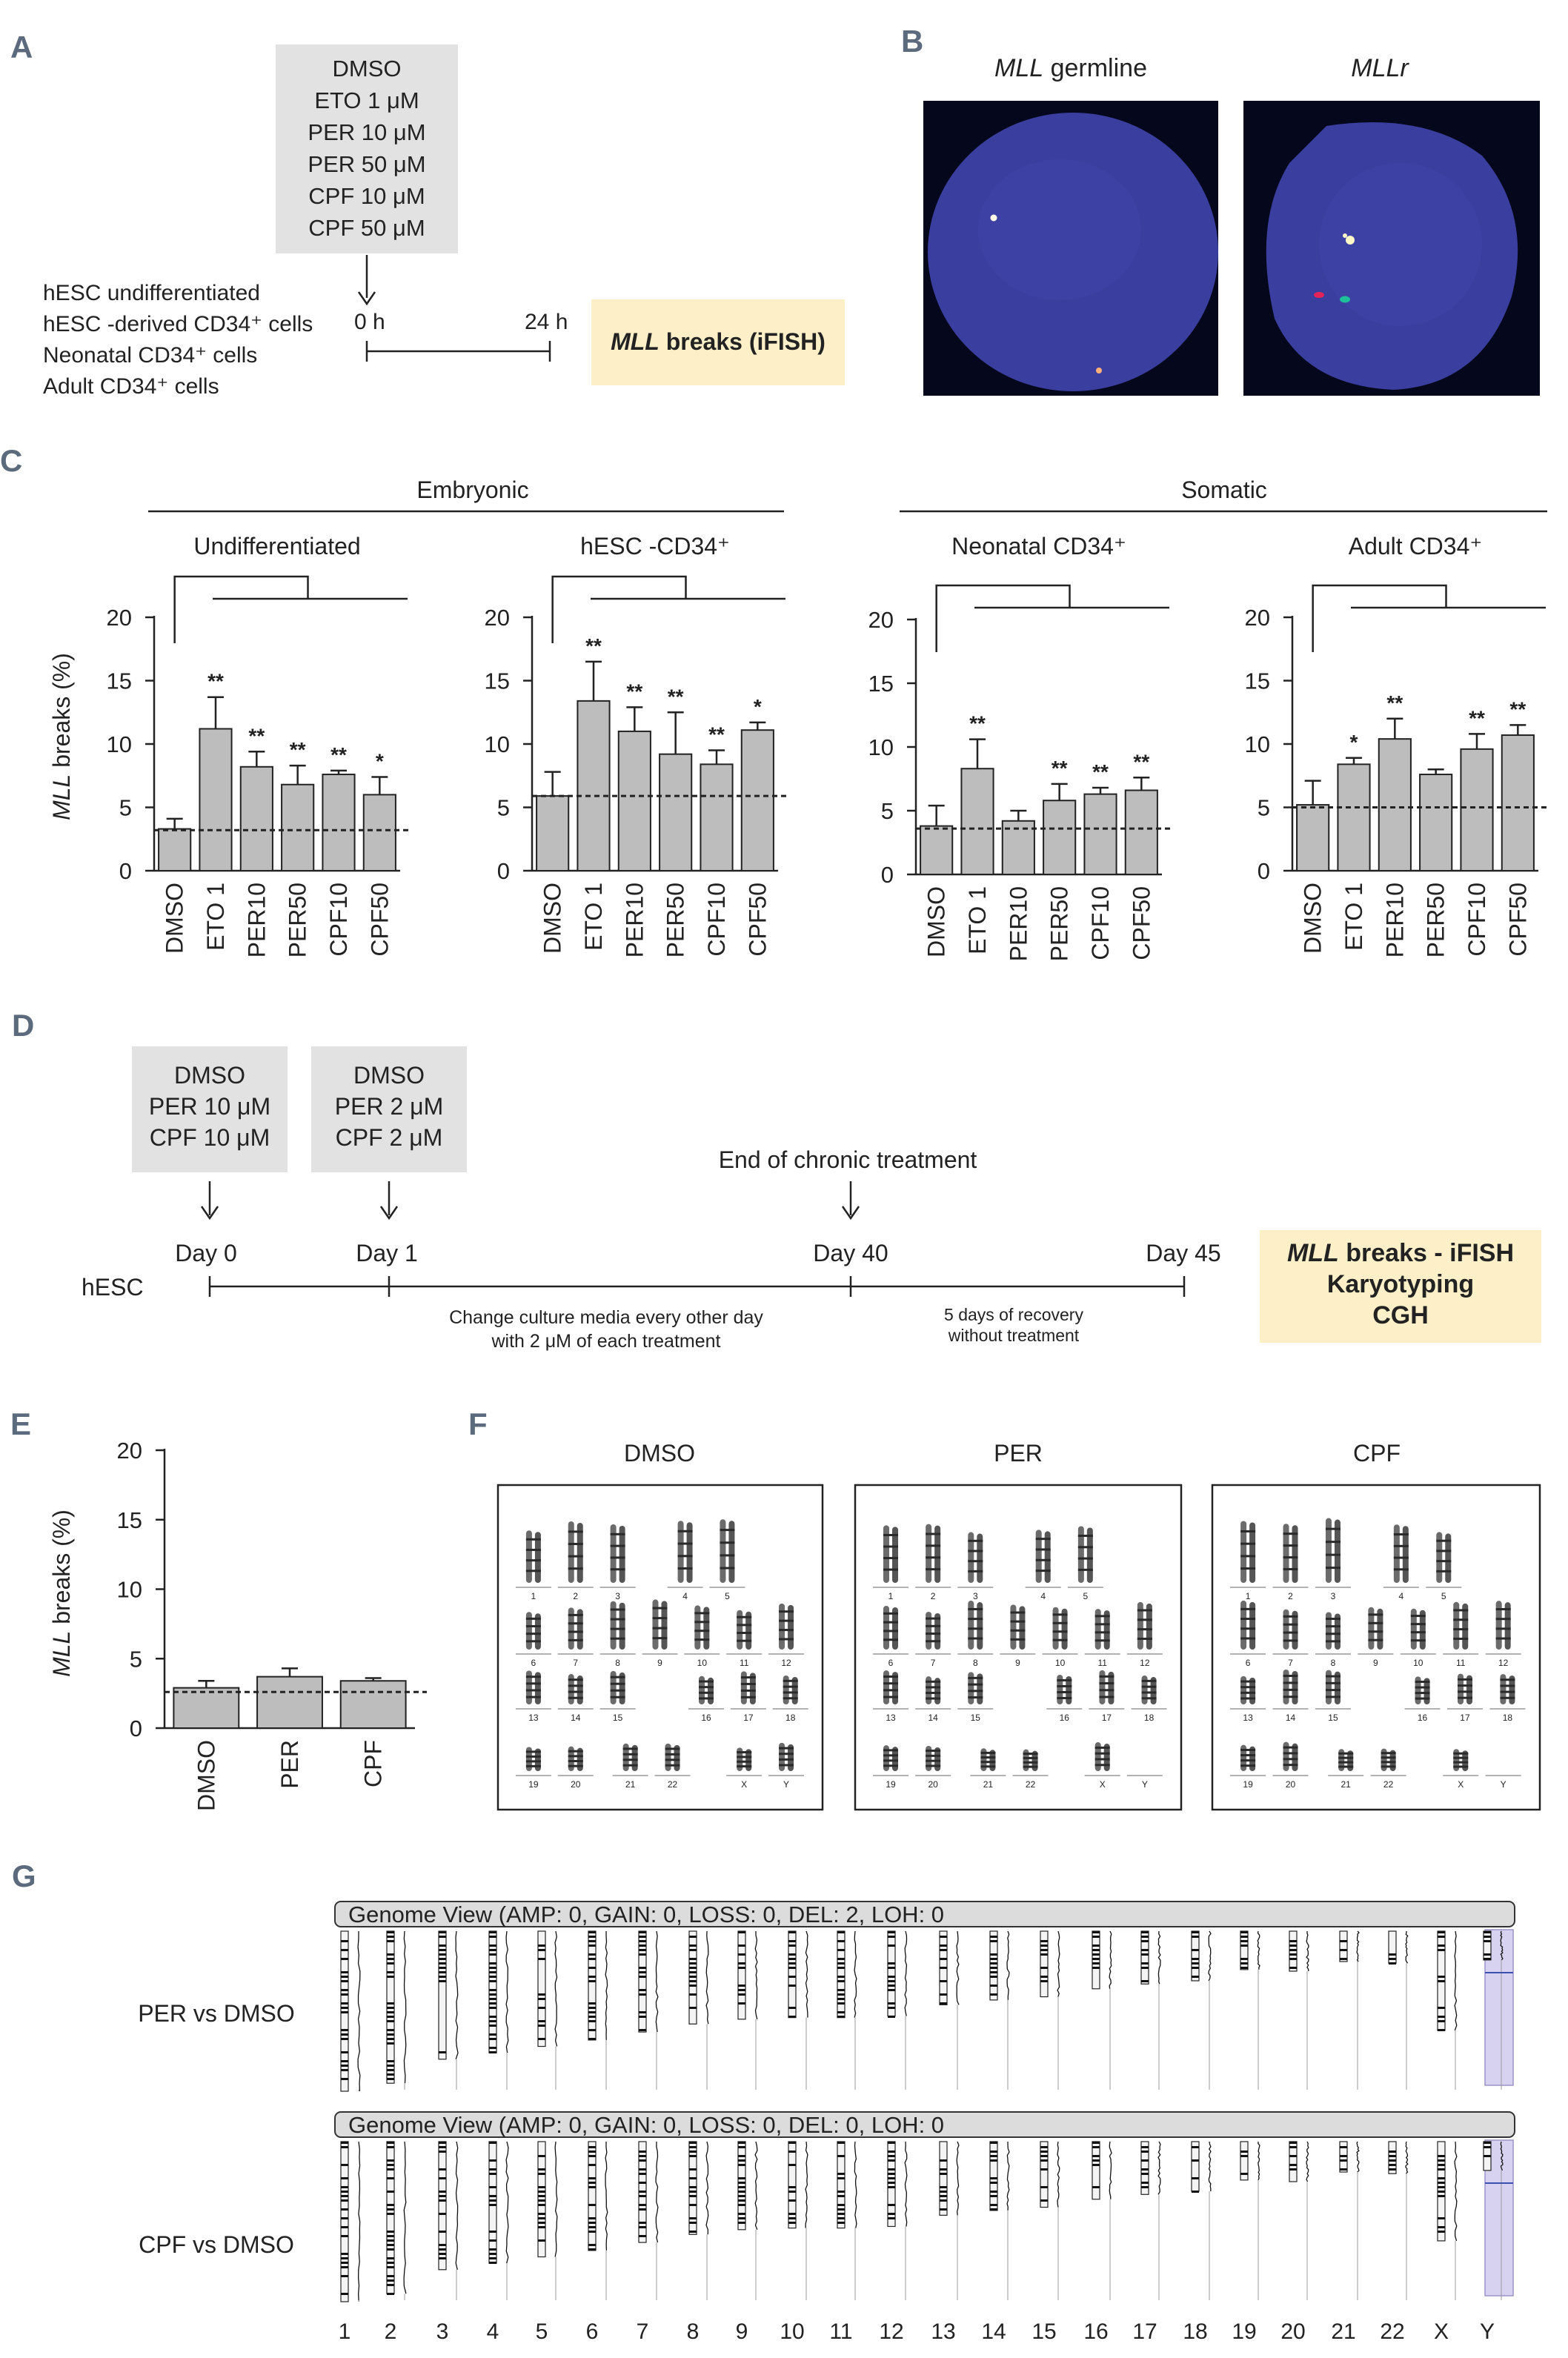 The image size is (1568, 2358). Describe the element at coordinates (851, 1213) in the screenshot. I see `arrow-down-icon` at that location.